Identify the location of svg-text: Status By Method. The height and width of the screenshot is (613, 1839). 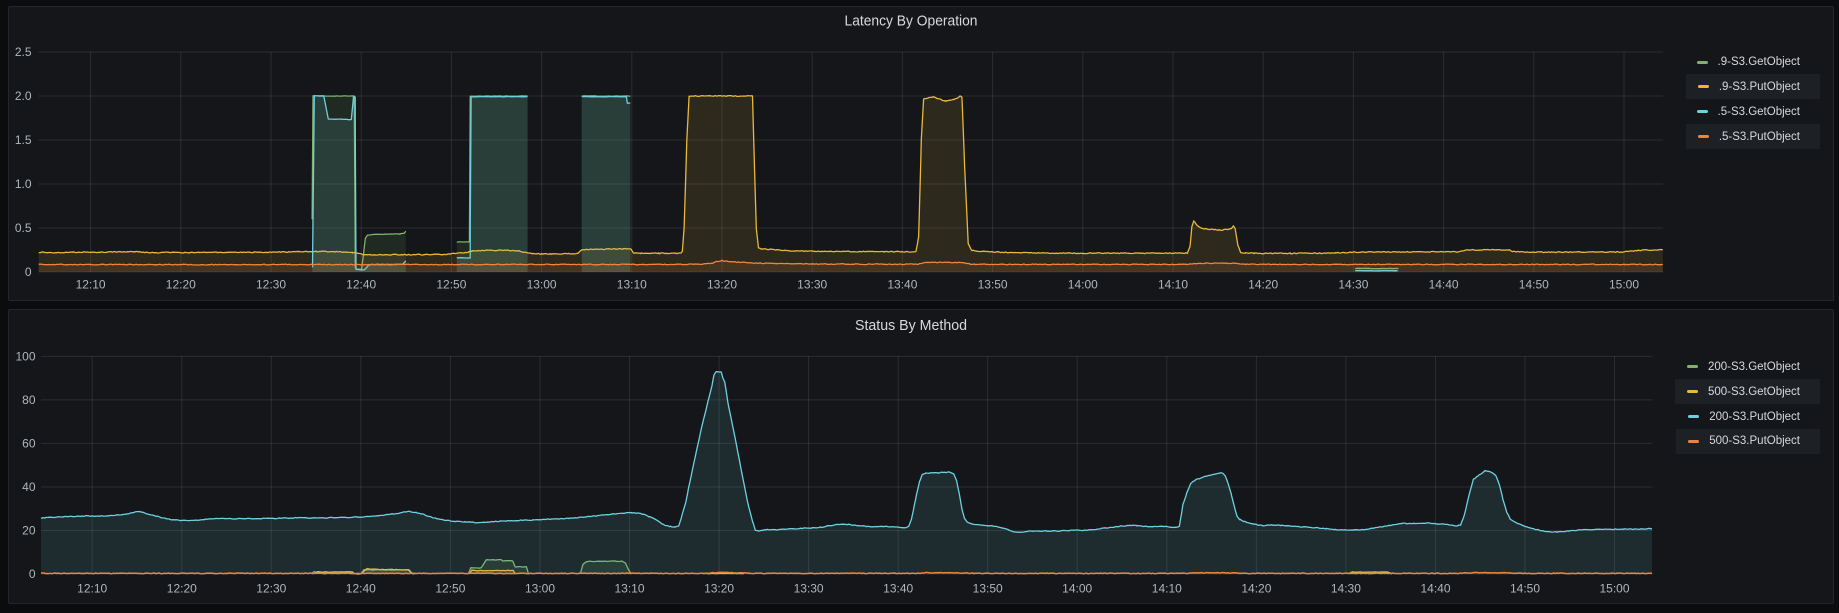
(911, 325).